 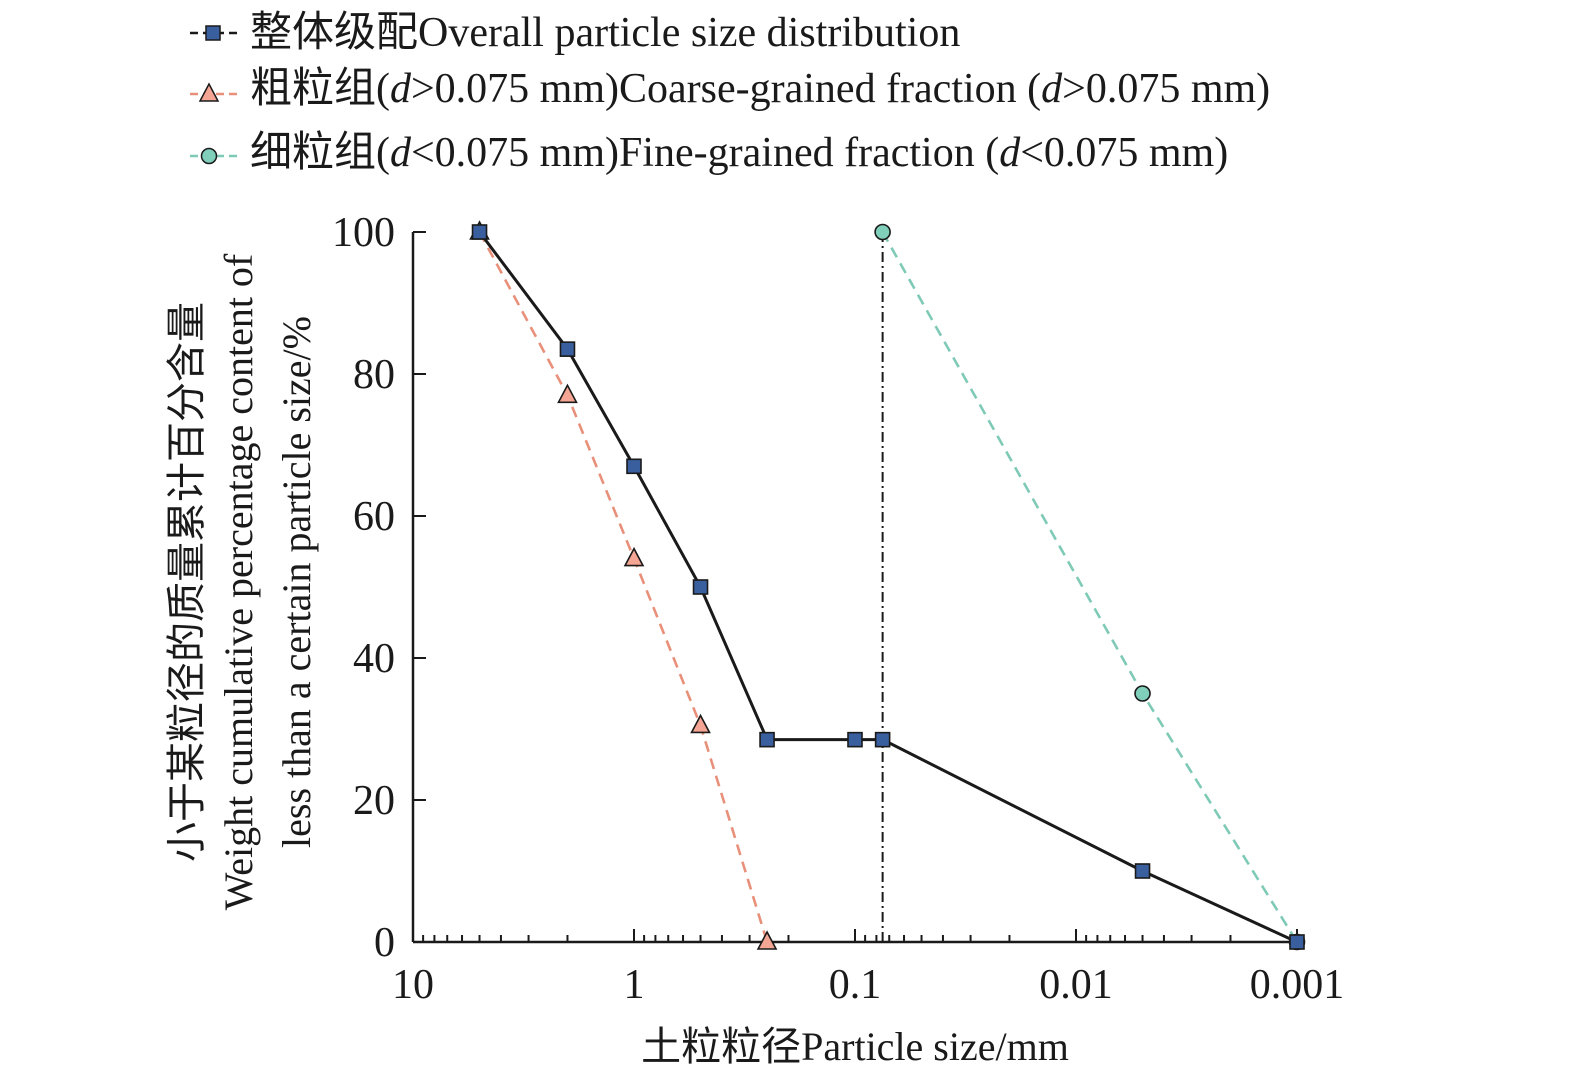 What do you see at coordinates (209, 92) in the screenshot?
I see `legend-marker-triangle` at bounding box center [209, 92].